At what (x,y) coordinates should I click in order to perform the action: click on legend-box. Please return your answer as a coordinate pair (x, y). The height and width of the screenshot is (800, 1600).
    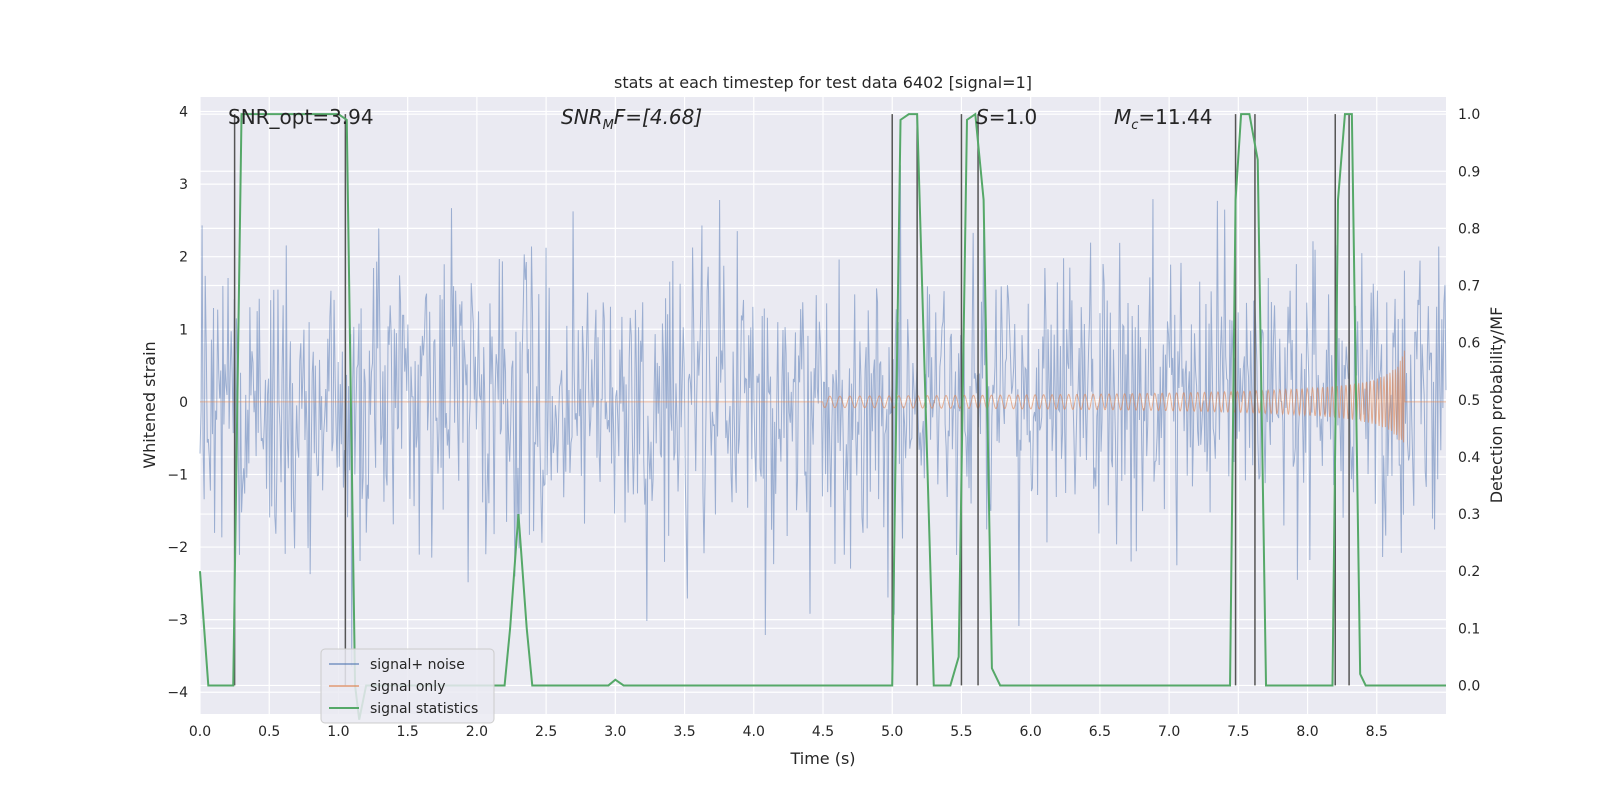
    Looking at the image, I should click on (407, 686).